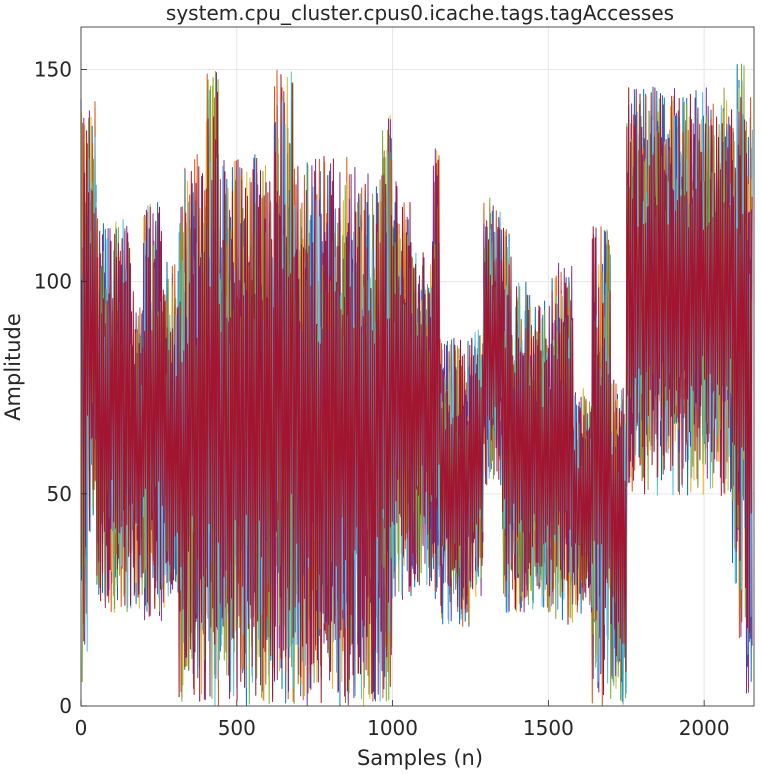 Image resolution: width=761 pixels, height=775 pixels. Describe the element at coordinates (65, 706) in the screenshot. I see `y-tick-label: 0` at that location.